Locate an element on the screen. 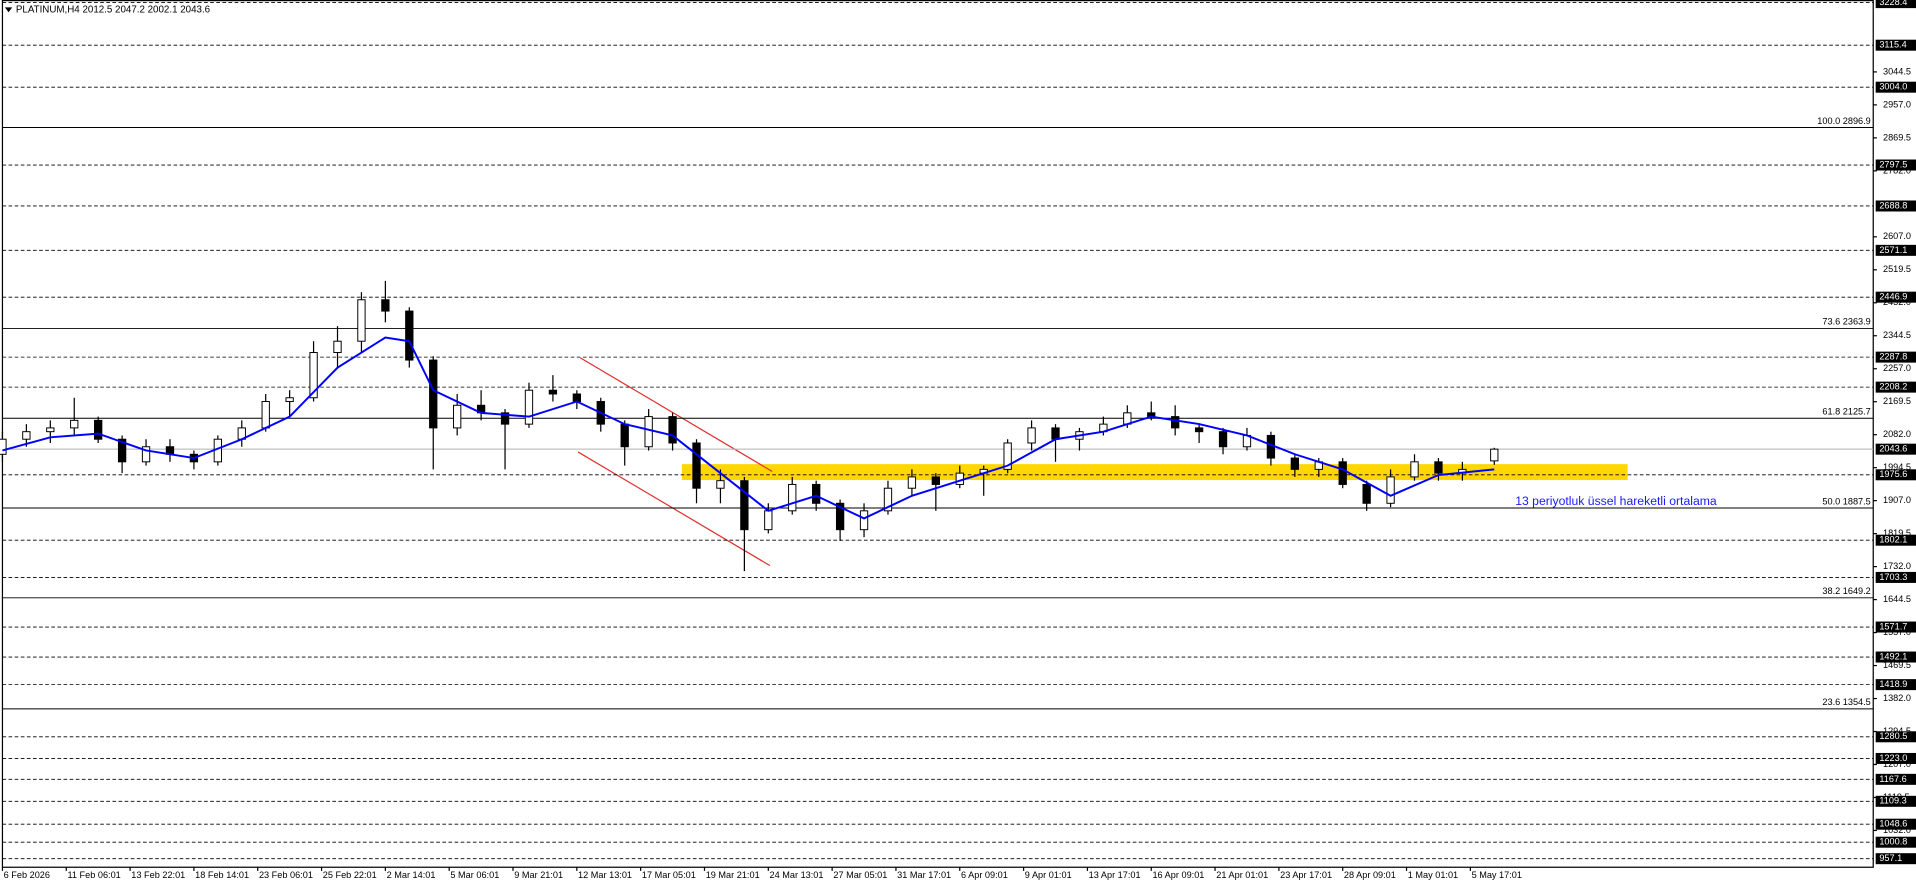  x-tick-label: 5 Mar 06:01 is located at coordinates (474, 875).